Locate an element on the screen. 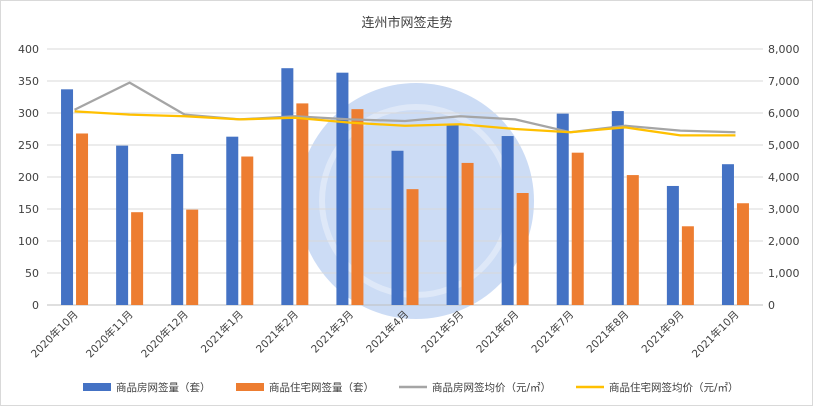 The width and height of the screenshot is (813, 409). x-tick-label: 2021年2月 is located at coordinates (277, 332).